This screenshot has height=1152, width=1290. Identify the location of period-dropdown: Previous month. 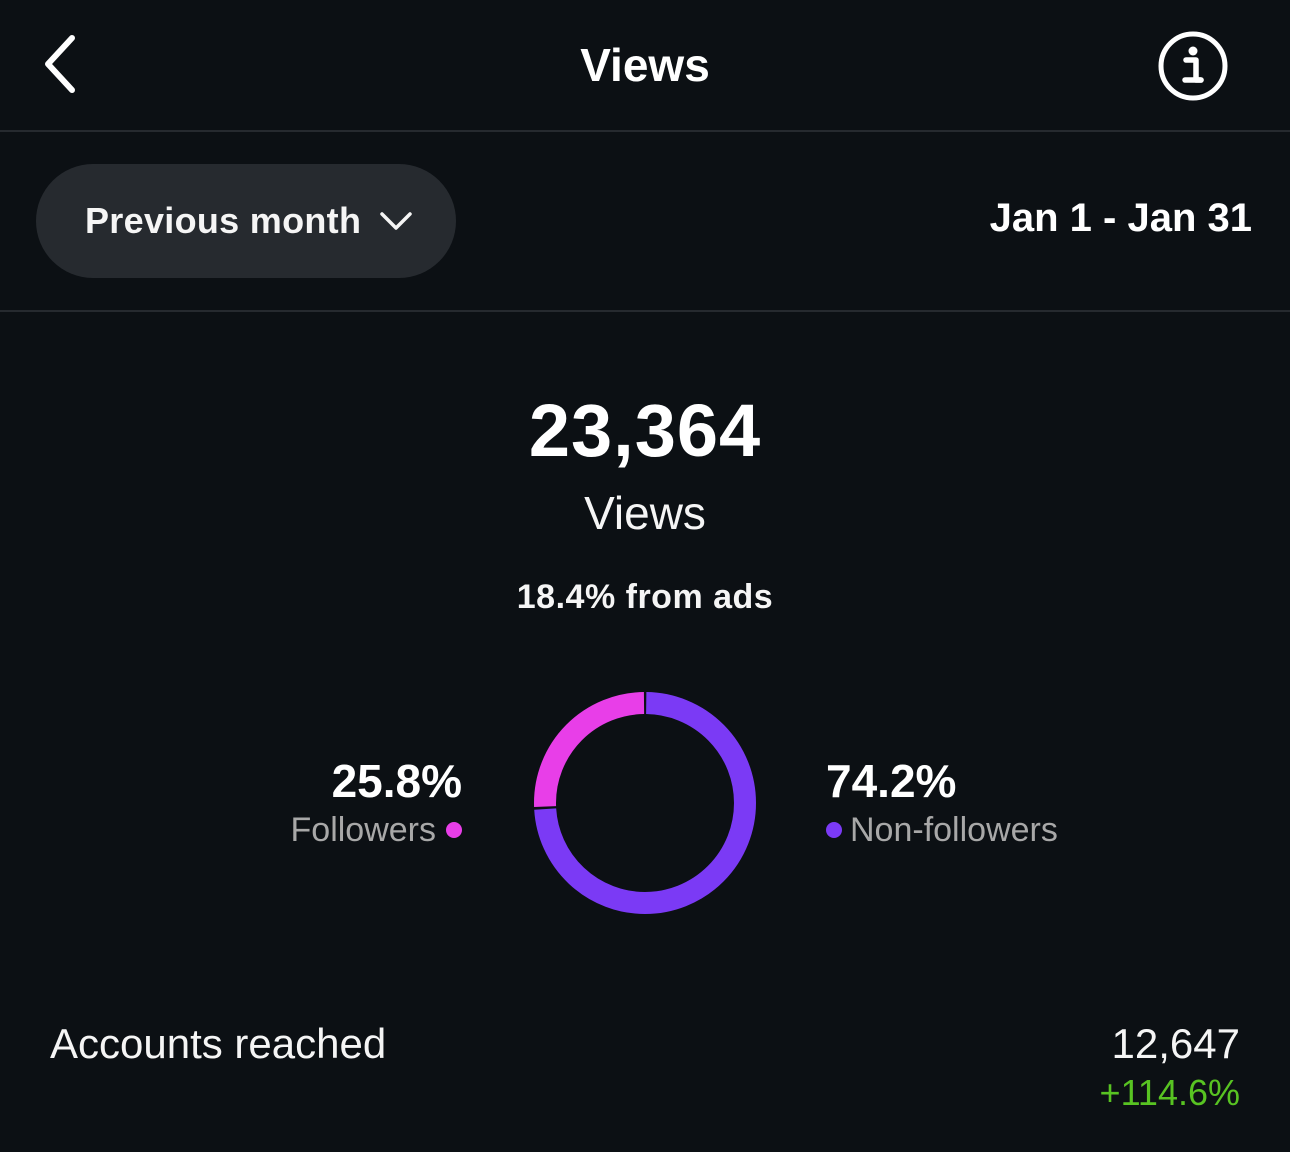
(246, 221).